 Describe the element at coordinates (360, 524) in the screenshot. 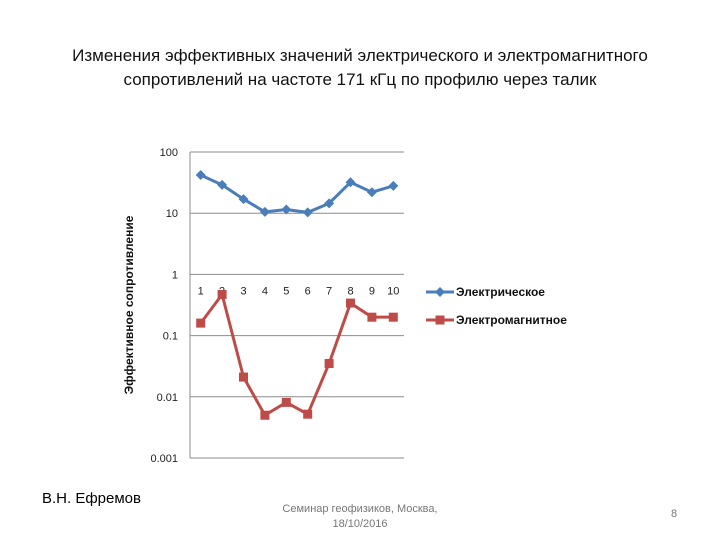

I see `event-caption-line-2: 18/10/2016` at that location.